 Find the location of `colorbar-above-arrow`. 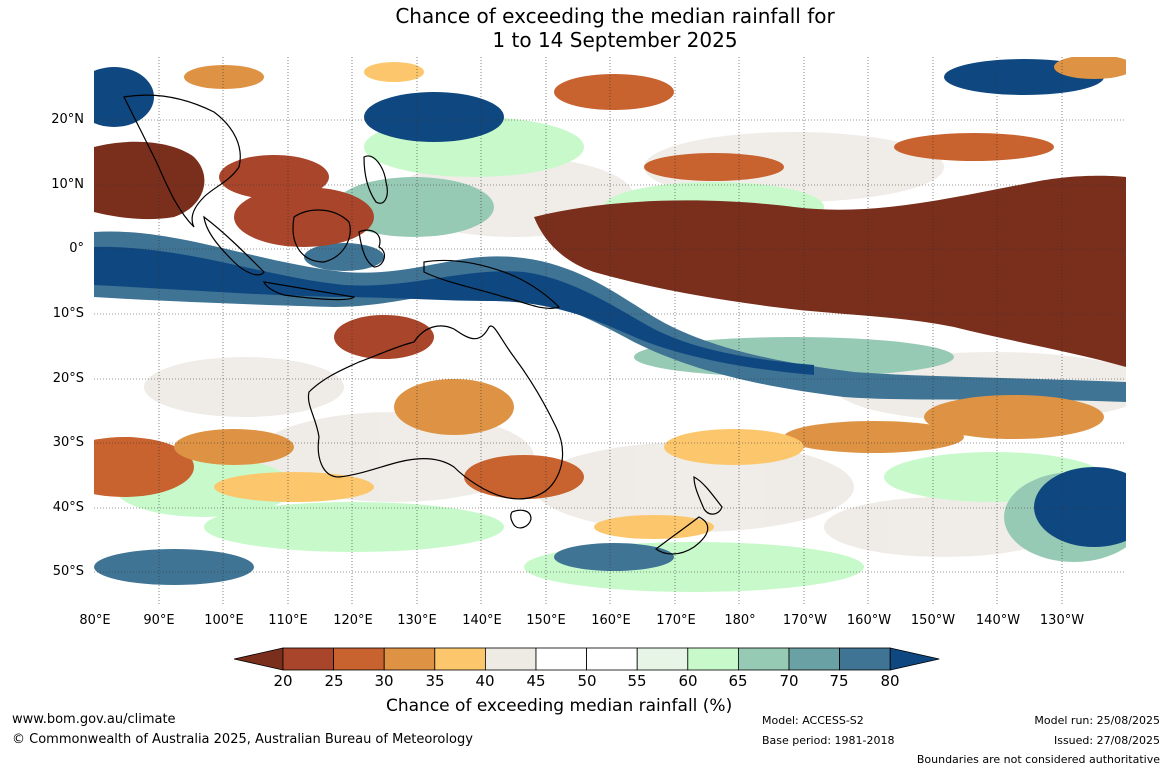

colorbar-above-arrow is located at coordinates (914, 659).